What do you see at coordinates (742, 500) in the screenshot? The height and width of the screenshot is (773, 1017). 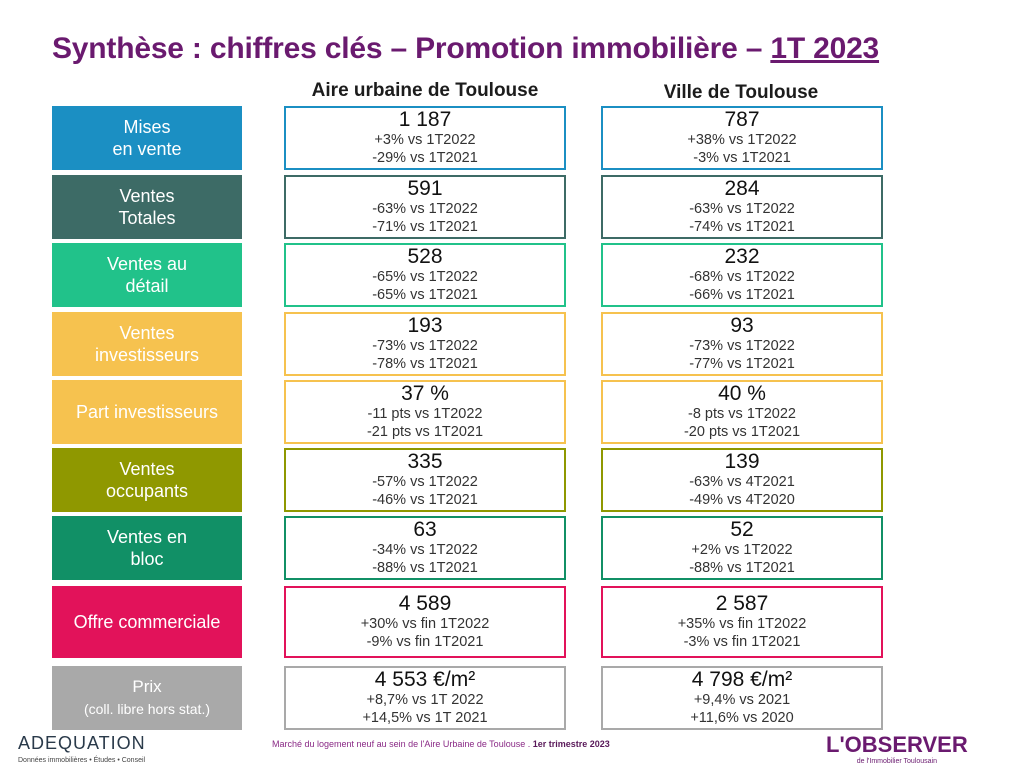 I see `variation-2: -49% vs 4T2020` at bounding box center [742, 500].